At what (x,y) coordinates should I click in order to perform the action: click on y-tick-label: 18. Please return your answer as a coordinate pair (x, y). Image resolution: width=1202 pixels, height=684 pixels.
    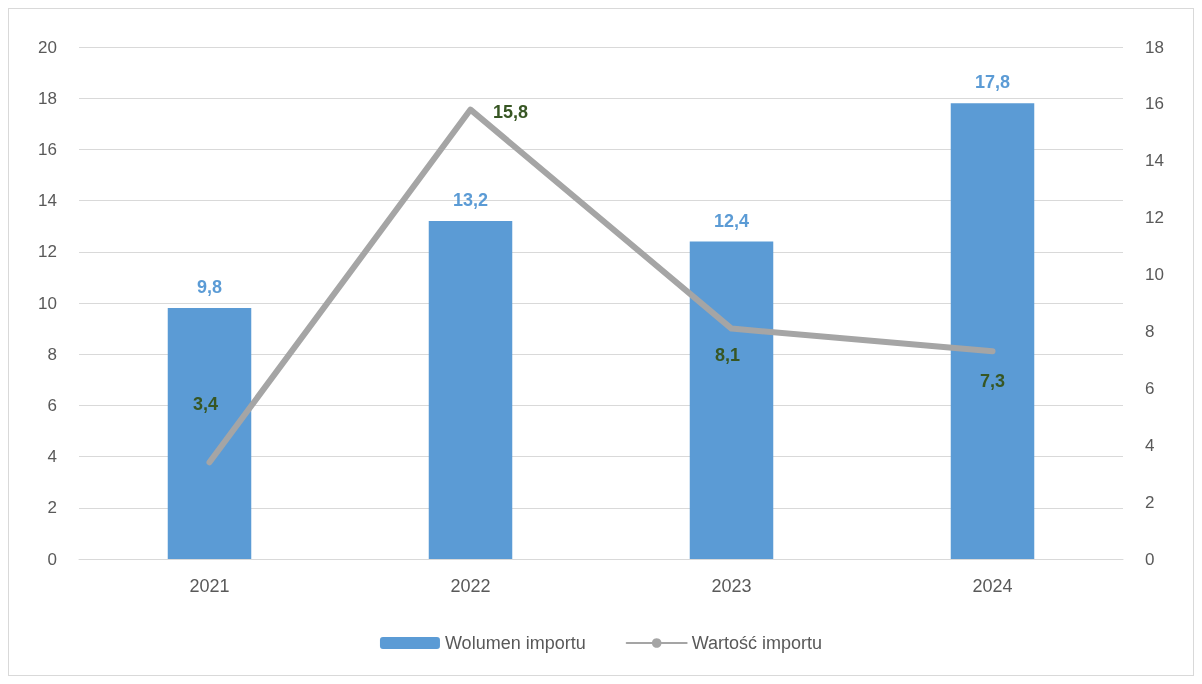
    Looking at the image, I should click on (47, 98).